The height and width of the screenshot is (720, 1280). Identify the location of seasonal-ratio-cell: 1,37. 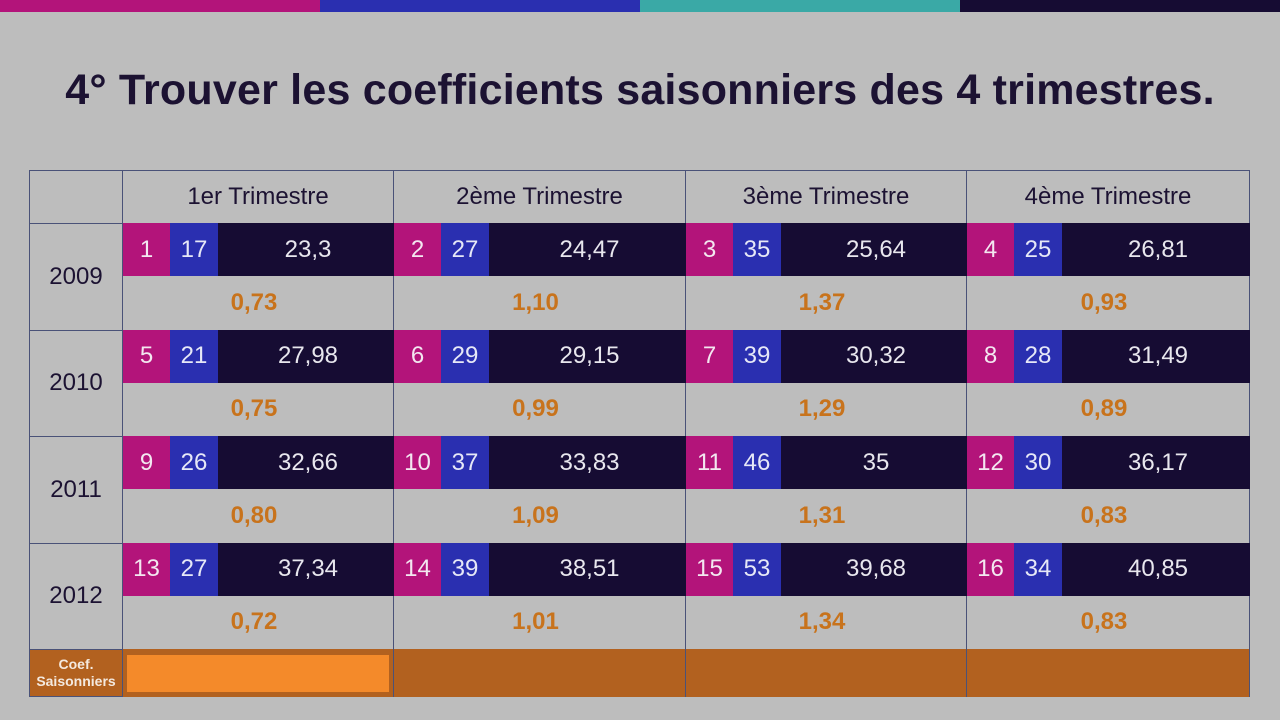
(826, 303).